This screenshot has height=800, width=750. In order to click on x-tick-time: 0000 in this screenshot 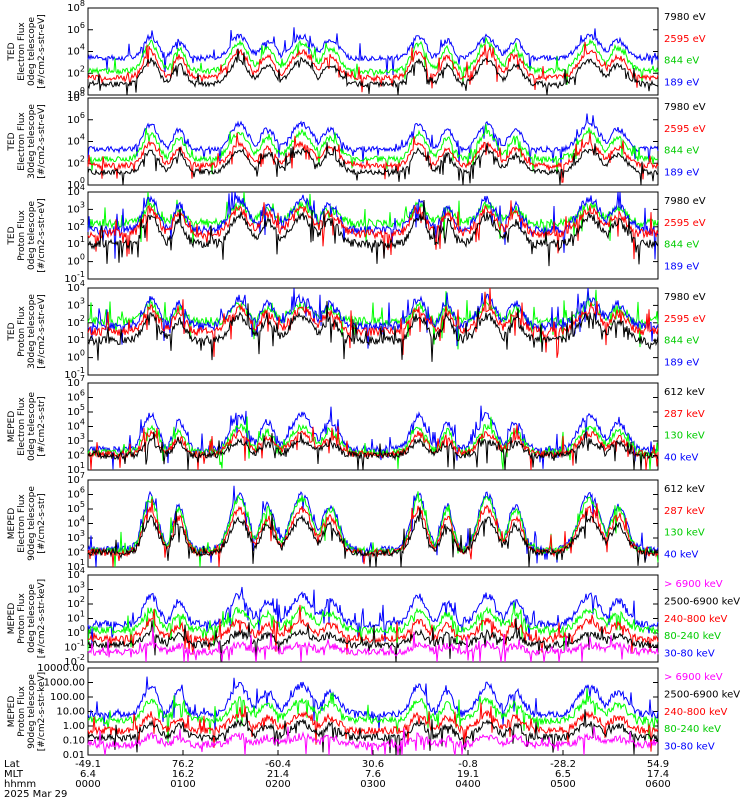, I will do `click(87, 784)`.